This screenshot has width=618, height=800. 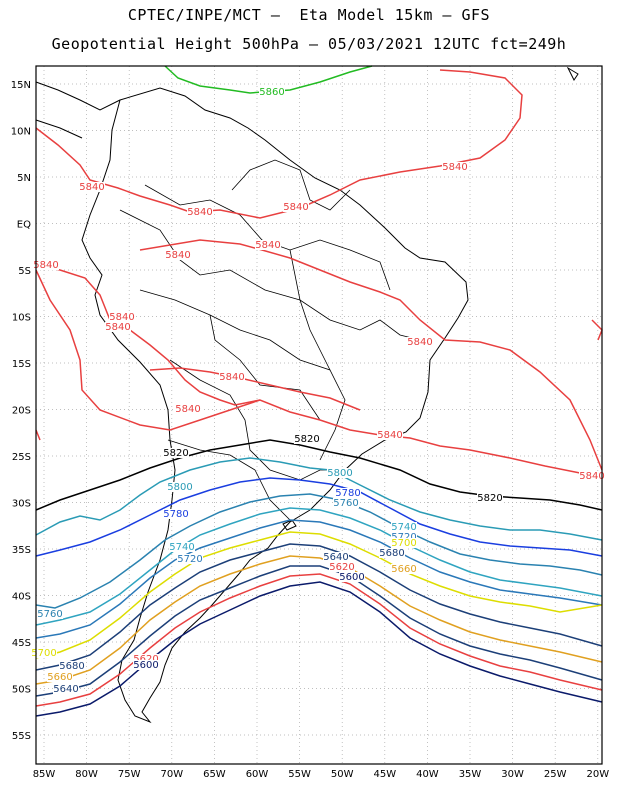 What do you see at coordinates (427, 774) in the screenshot?
I see `lon-tick-label: 40W` at bounding box center [427, 774].